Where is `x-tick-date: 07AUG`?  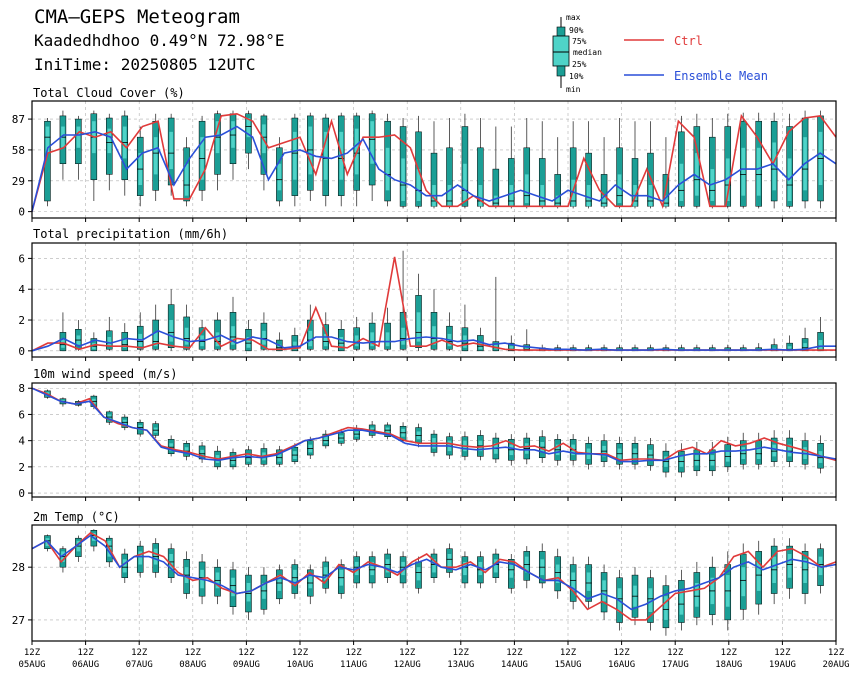 x-tick-date: 07AUG is located at coordinates (139, 665).